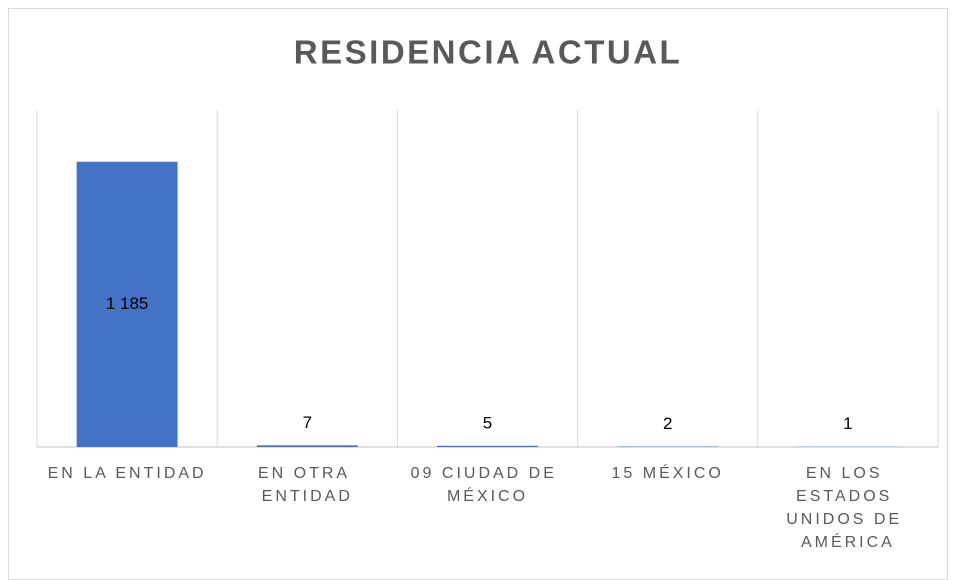  What do you see at coordinates (847, 508) in the screenshot?
I see `x-tick-label: EN LOS ESTADOS UNIDOS DE AMÉRICA` at bounding box center [847, 508].